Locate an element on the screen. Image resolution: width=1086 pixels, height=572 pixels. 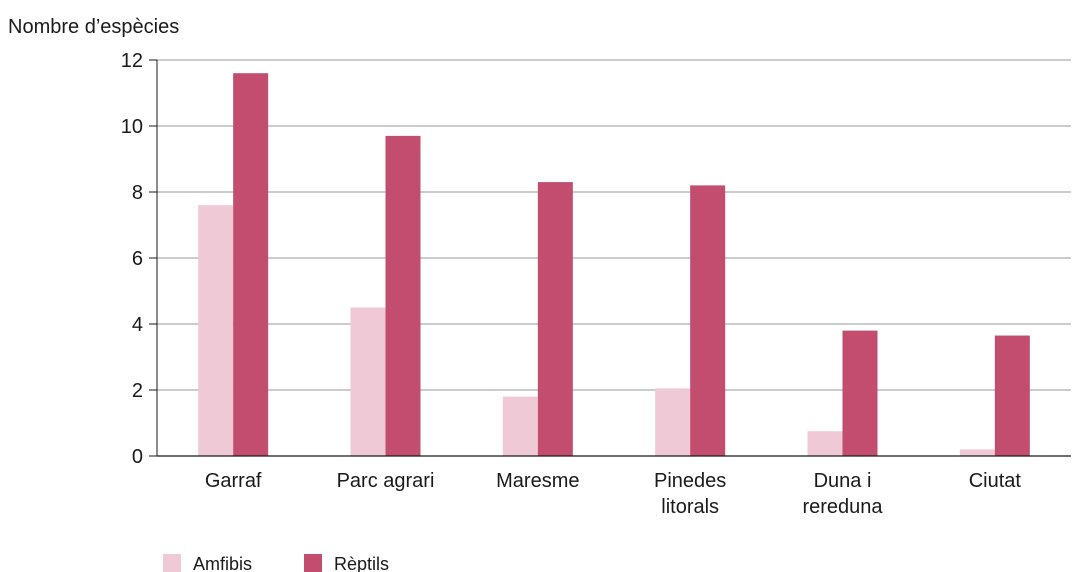
bar-rèptils-4 is located at coordinates (860, 393).